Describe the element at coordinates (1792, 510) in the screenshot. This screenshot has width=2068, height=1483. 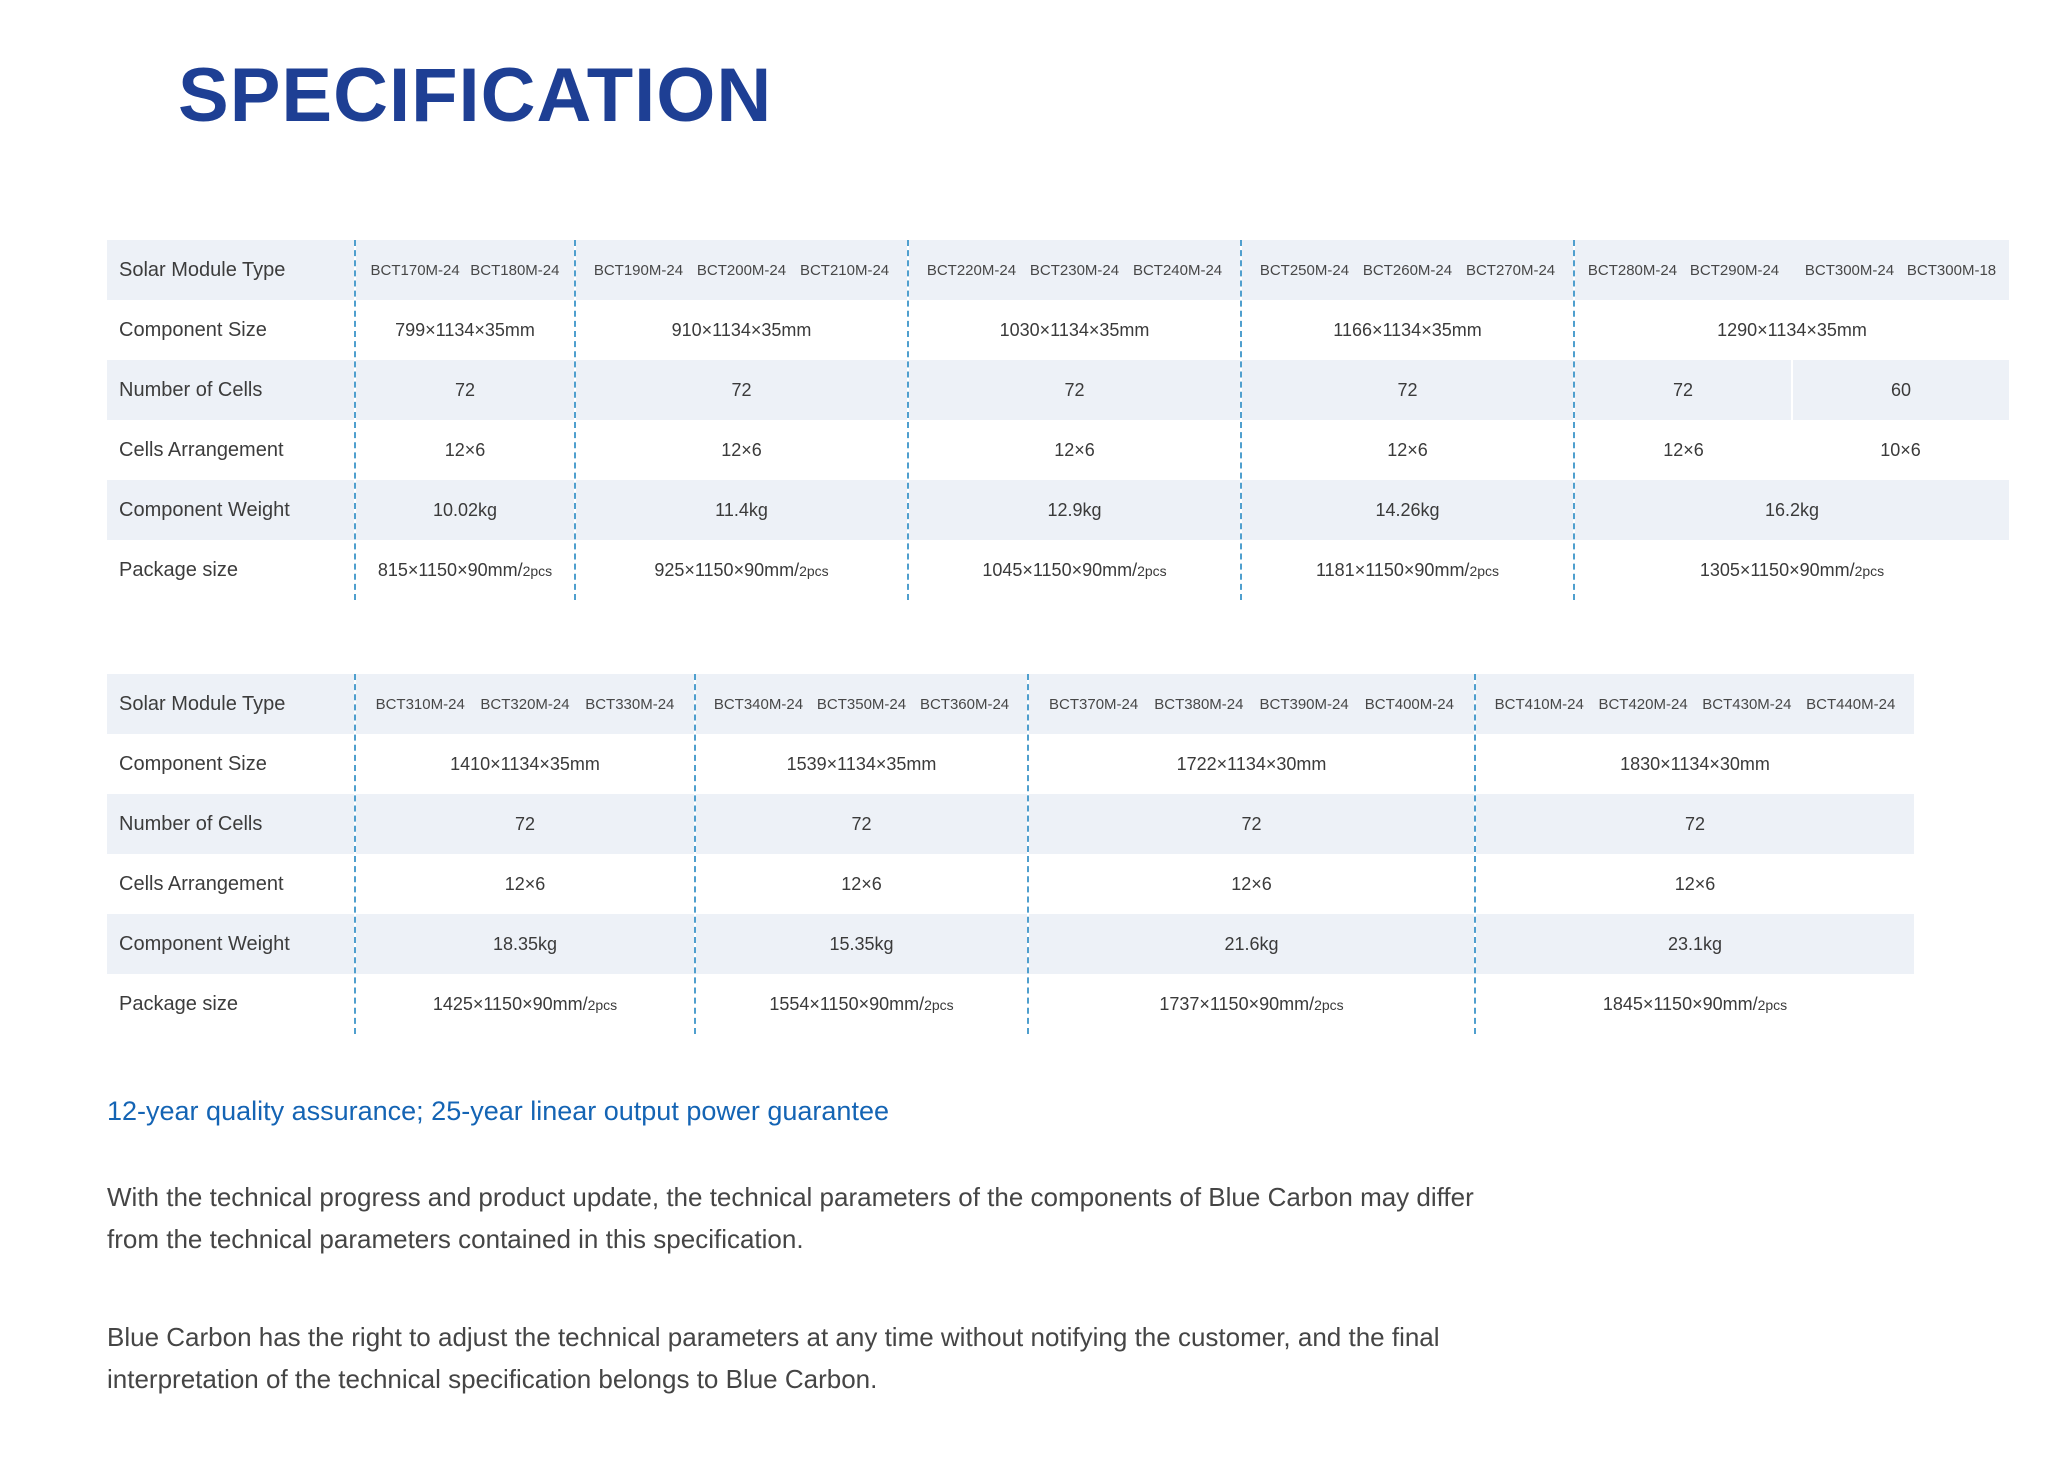
I see `cell-component-weight: 16.2kg` at that location.